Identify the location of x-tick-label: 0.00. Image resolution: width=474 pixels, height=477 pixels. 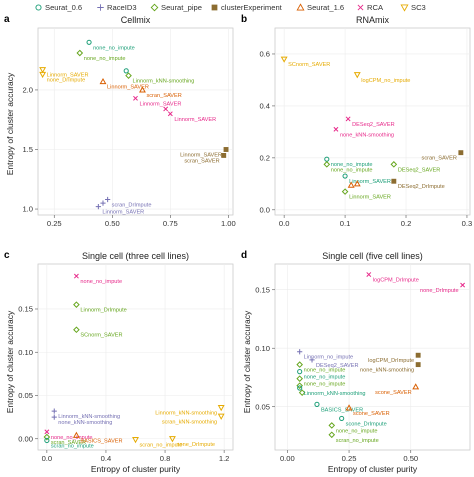
(287, 458).